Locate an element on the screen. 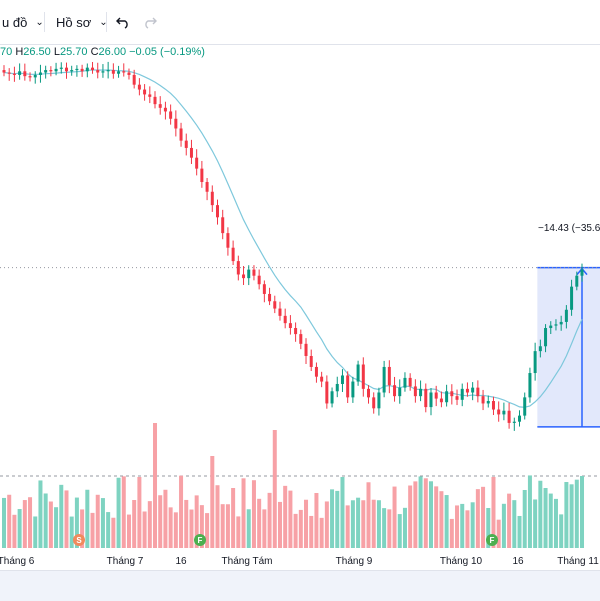 The width and height of the screenshot is (600, 601). time-tick: 16 is located at coordinates (181, 561).